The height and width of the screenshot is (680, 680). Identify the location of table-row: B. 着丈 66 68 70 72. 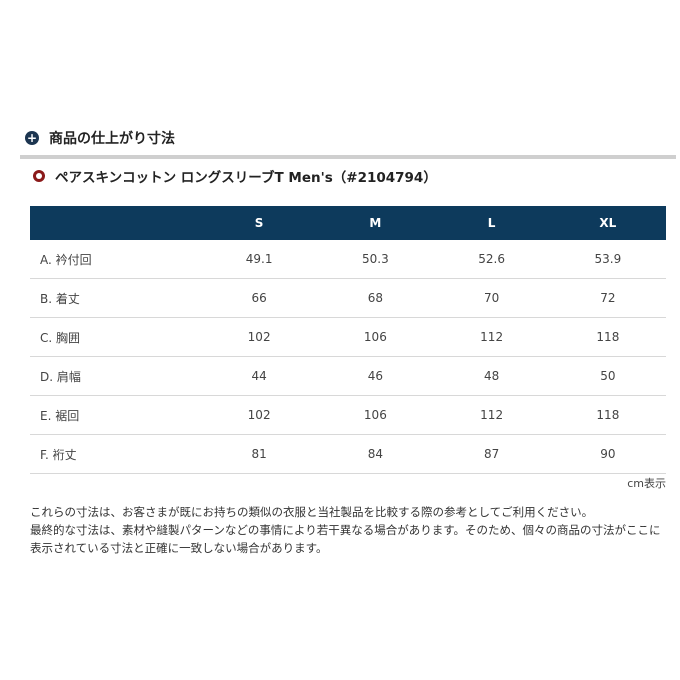
(348, 298).